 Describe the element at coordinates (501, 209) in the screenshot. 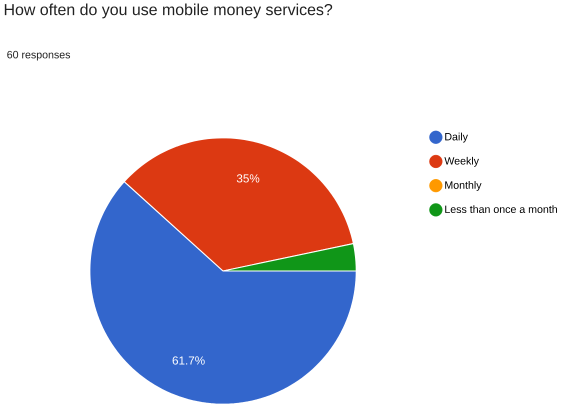

I see `legend-label: Less than once a month` at that location.